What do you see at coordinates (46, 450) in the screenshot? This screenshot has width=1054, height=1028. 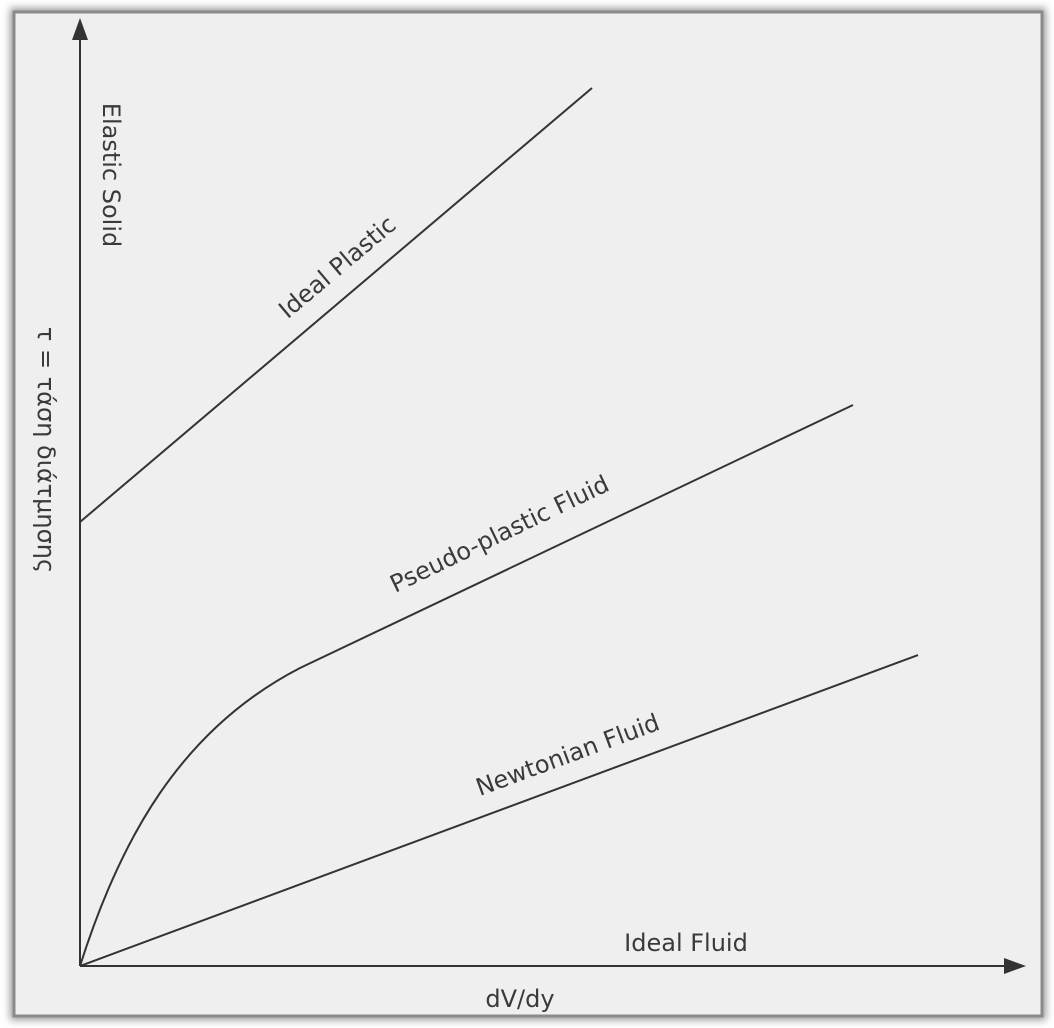 I see `y-axis-label: τ = τάση διάτμησης` at bounding box center [46, 450].